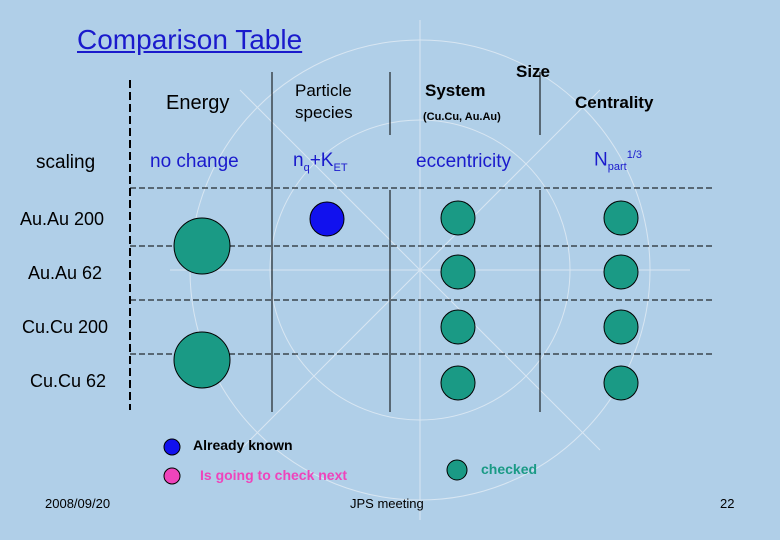 The image size is (780, 540). What do you see at coordinates (198, 103) in the screenshot?
I see `header-energy: Energy` at bounding box center [198, 103].